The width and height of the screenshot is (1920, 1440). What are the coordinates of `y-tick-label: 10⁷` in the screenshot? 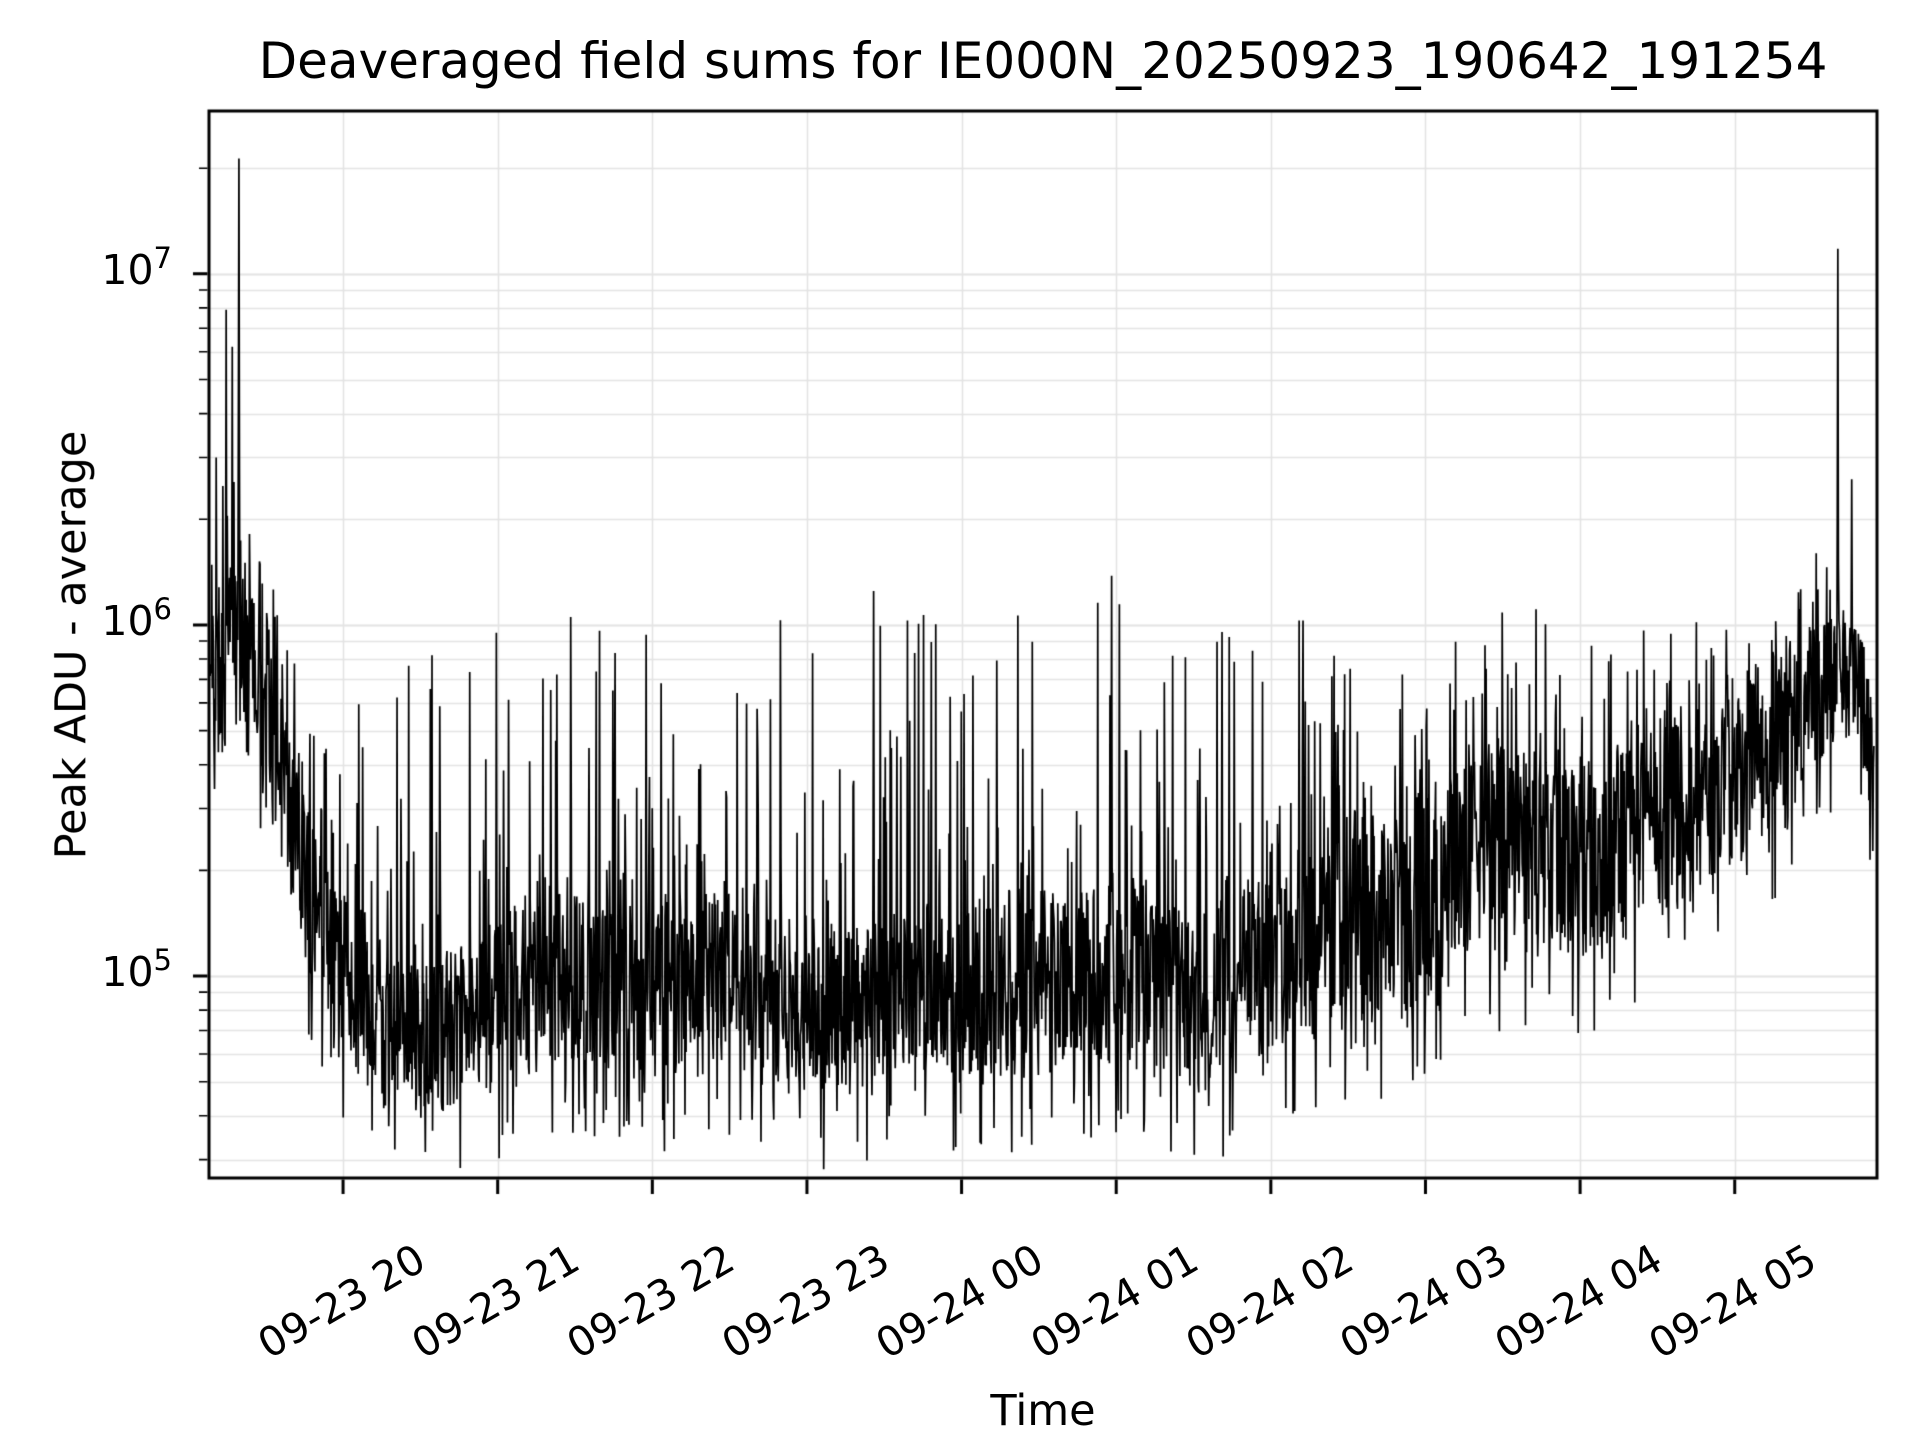 It's located at (136, 267).